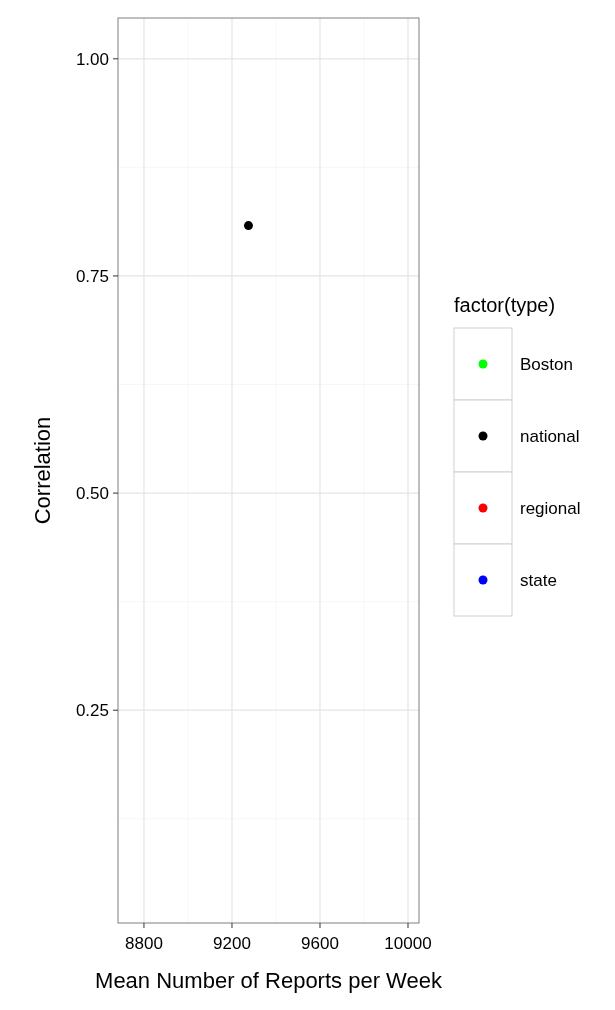  Describe the element at coordinates (144, 943) in the screenshot. I see `x-tick-label: 8800` at that location.